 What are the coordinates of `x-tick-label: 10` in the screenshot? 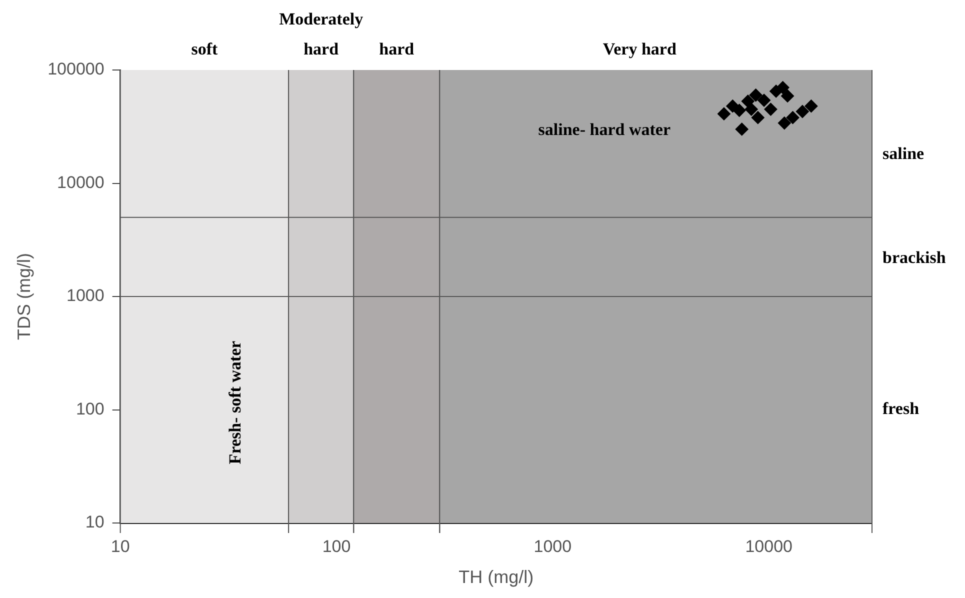 It's located at (120, 546).